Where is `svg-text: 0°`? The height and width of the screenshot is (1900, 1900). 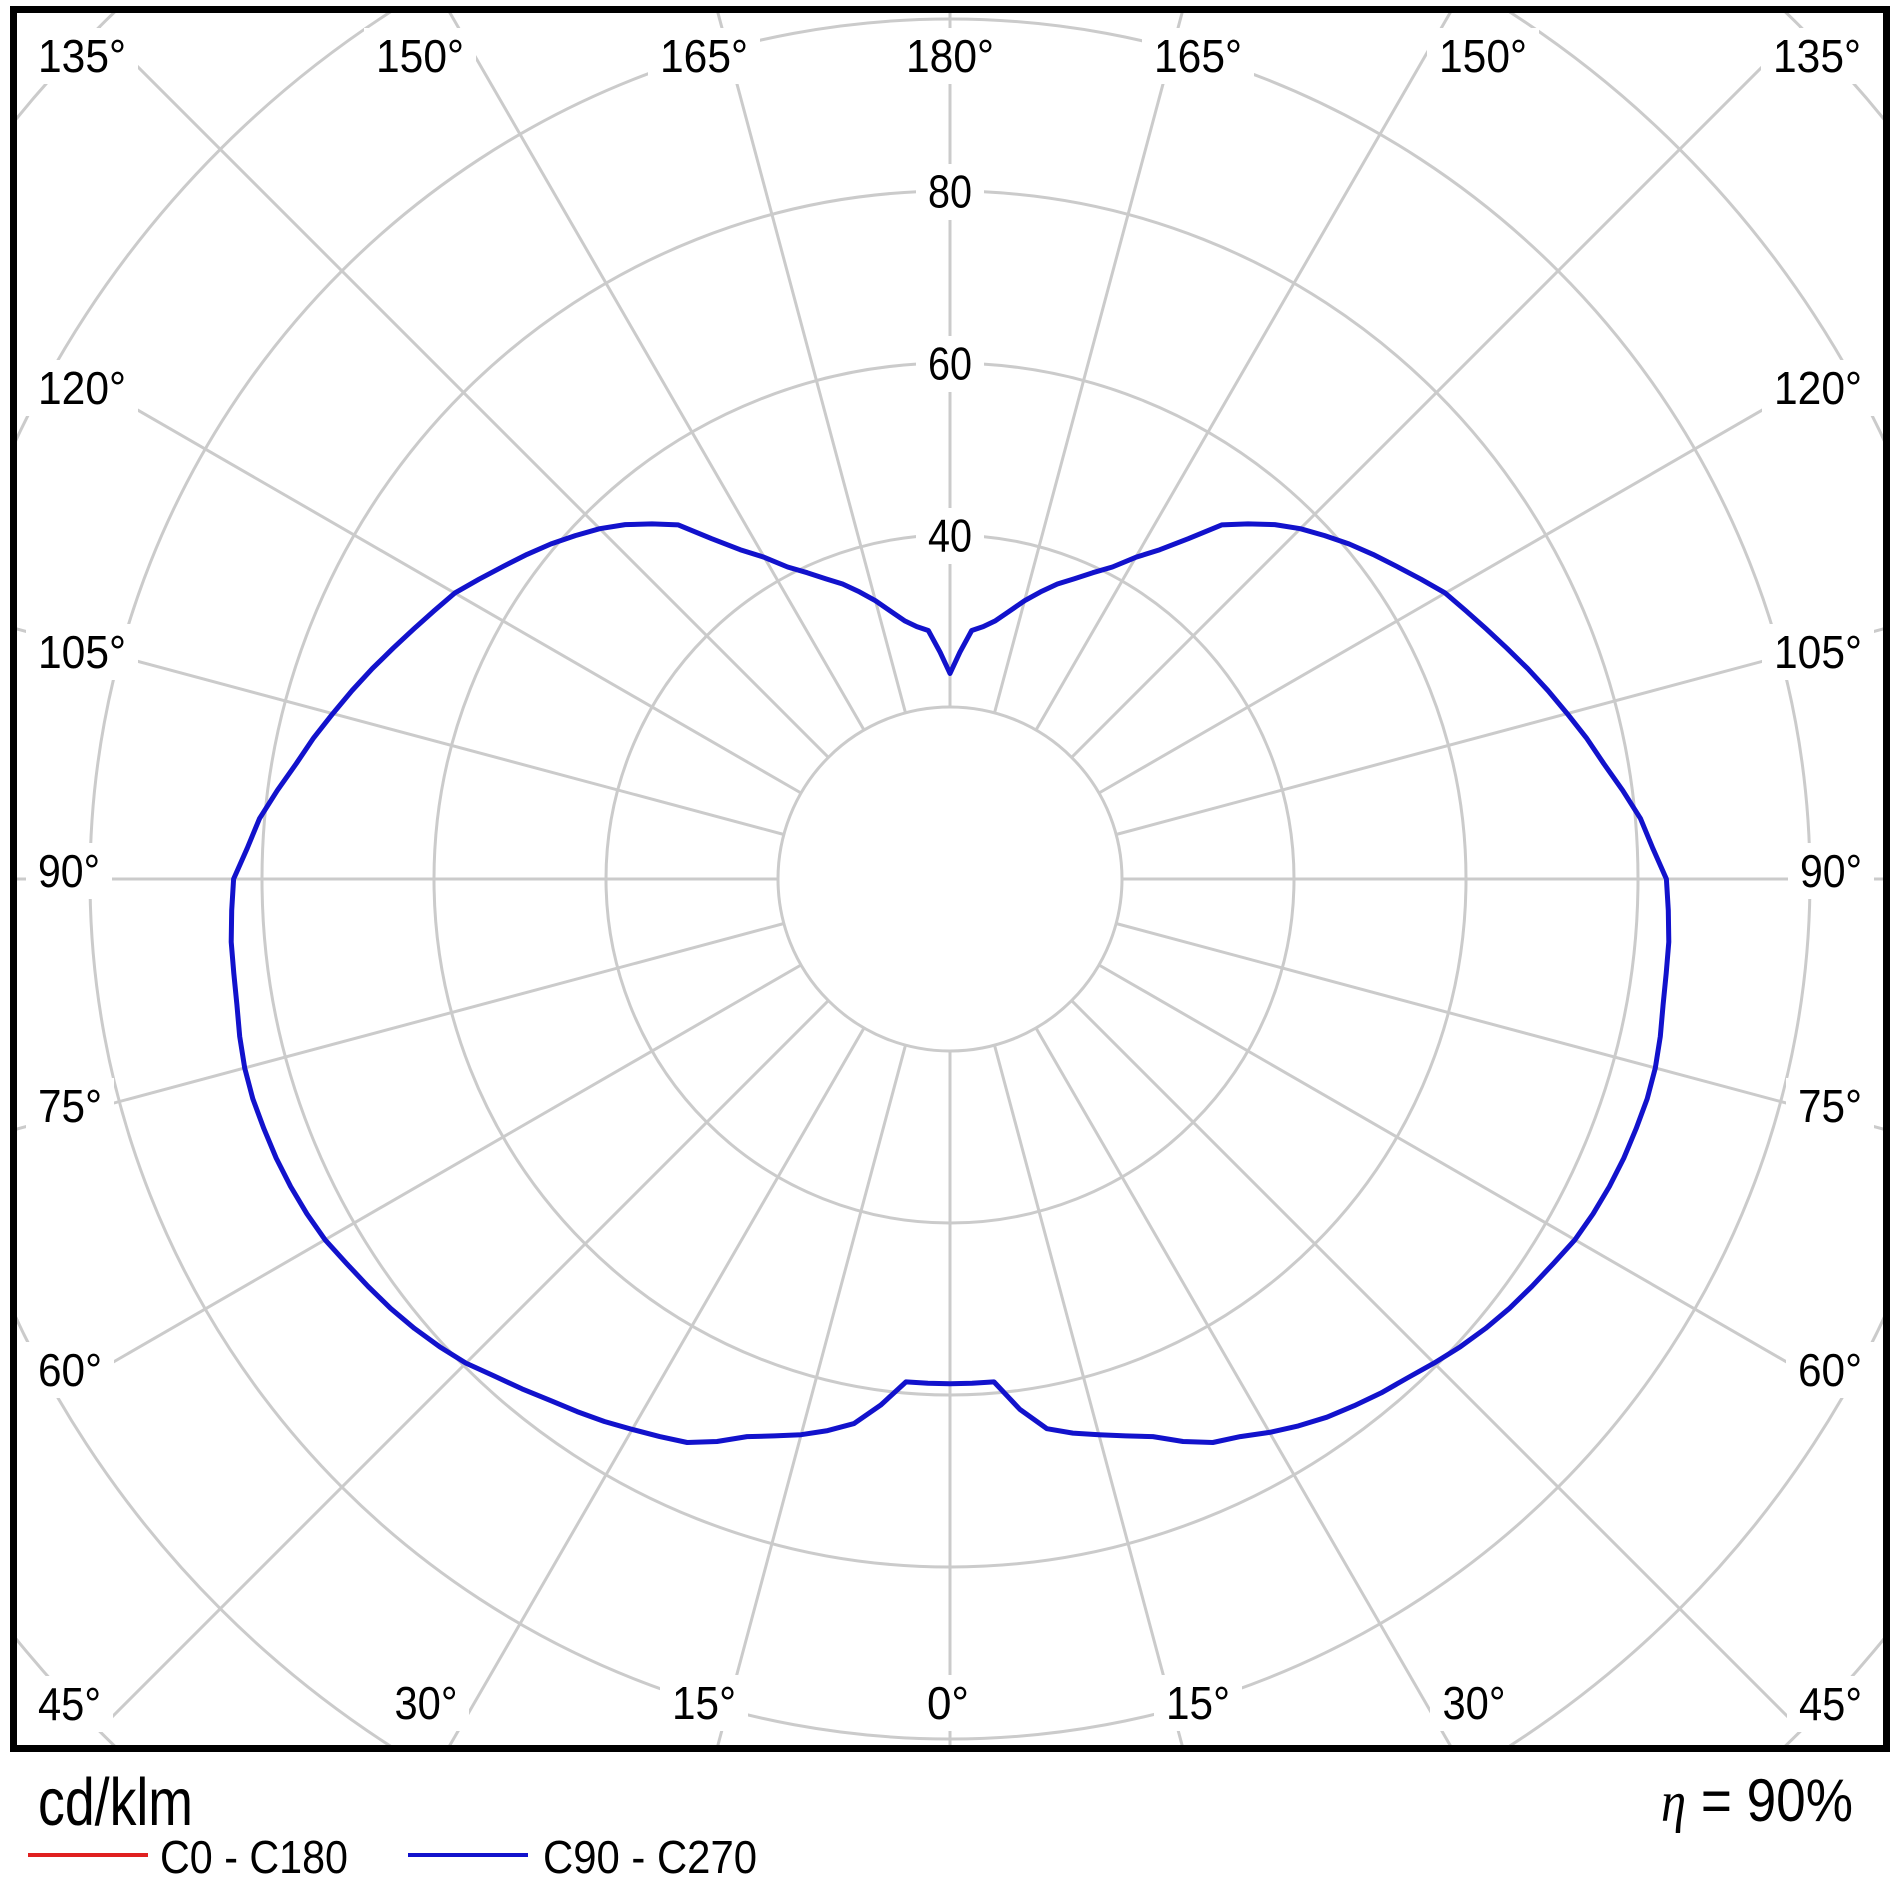 svg-text: 0° is located at coordinates (948, 1703).